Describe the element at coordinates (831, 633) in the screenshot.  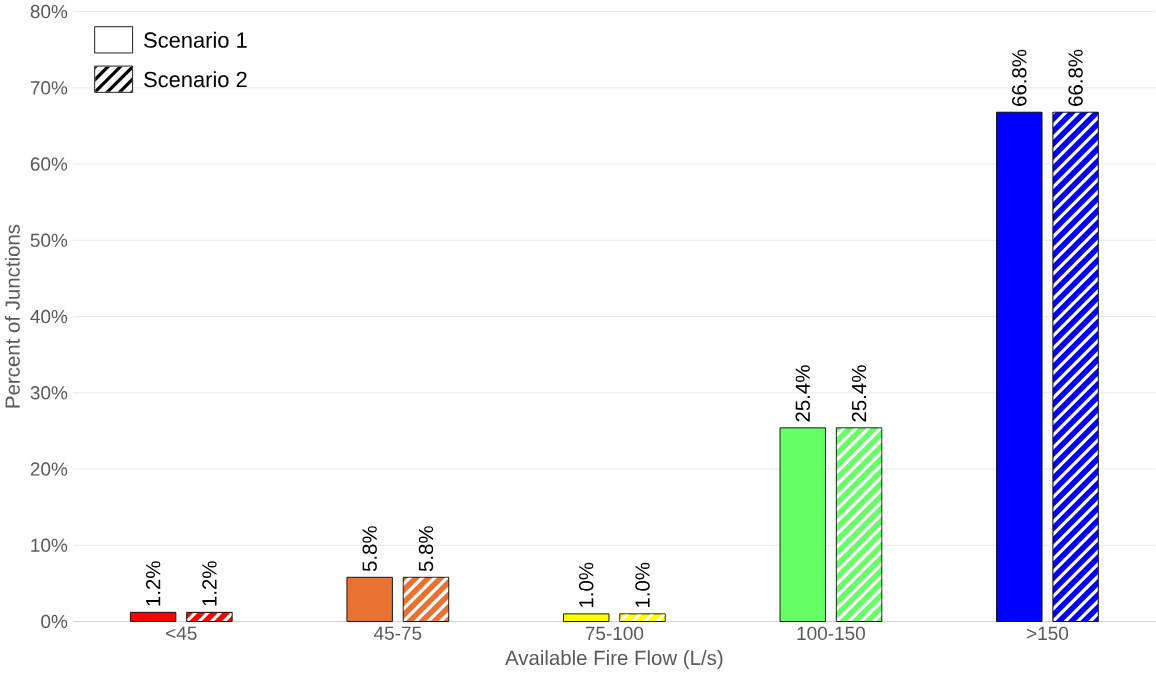
I see `x-tick-label: 100-150` at that location.